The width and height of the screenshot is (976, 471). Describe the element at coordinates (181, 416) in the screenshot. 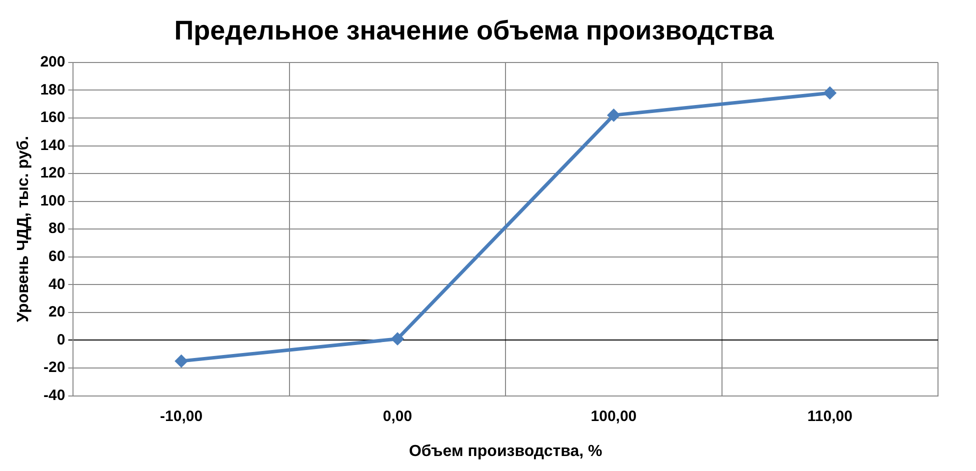

I see `x-tick-label: -10,00` at that location.